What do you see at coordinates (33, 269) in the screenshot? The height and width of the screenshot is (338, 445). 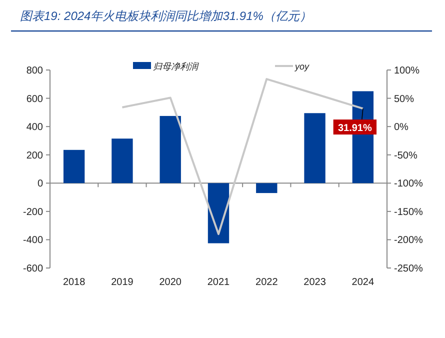 I see `y-tick-label: -600` at bounding box center [33, 269].